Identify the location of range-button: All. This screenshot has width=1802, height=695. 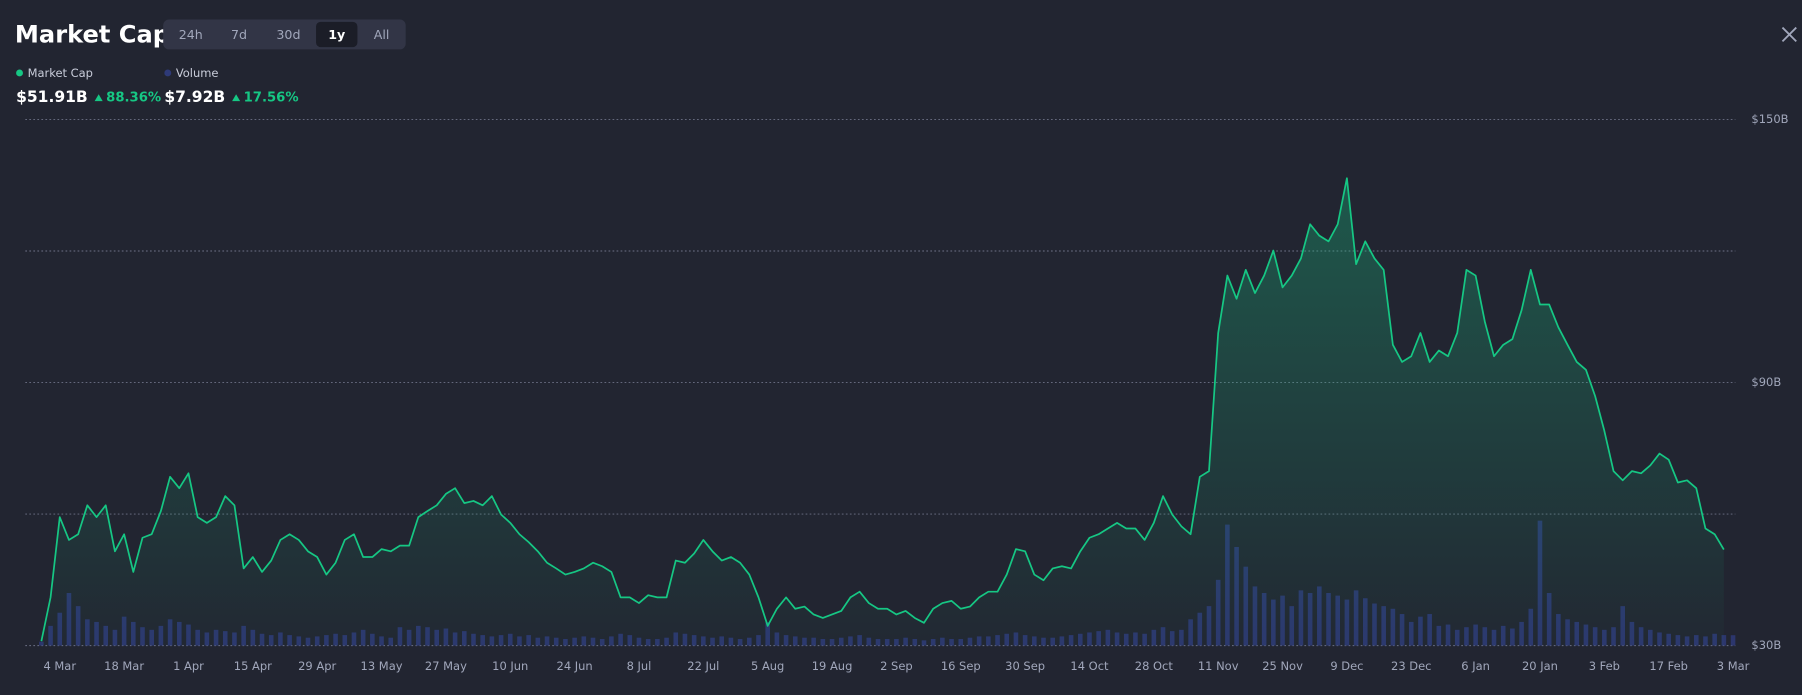
(382, 34).